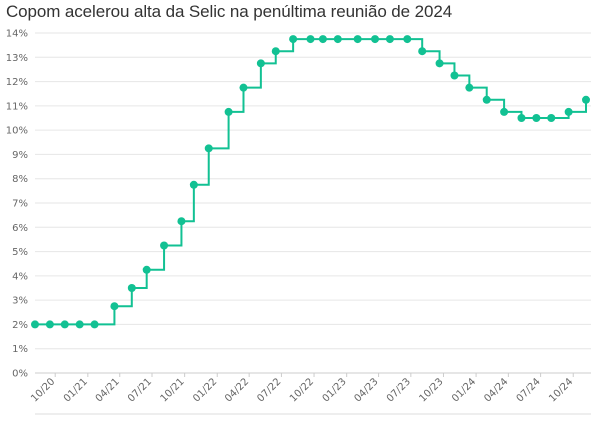 The height and width of the screenshot is (423, 596). Describe the element at coordinates (17, 106) in the screenshot. I see `y-tick-label: 11%` at that location.